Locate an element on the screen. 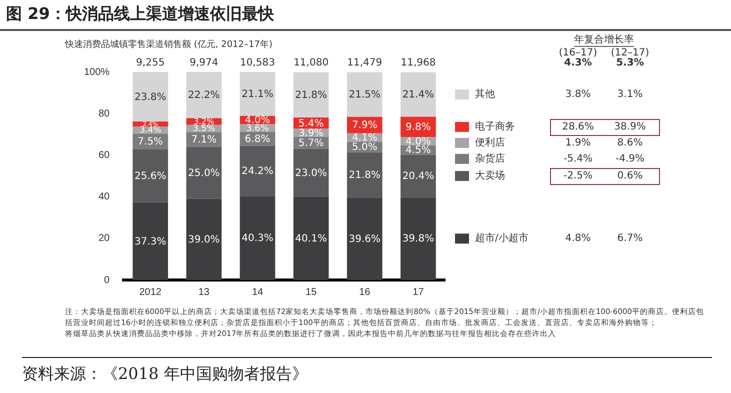 This screenshot has width=731, height=393. text: 8.6% is located at coordinates (630, 143).